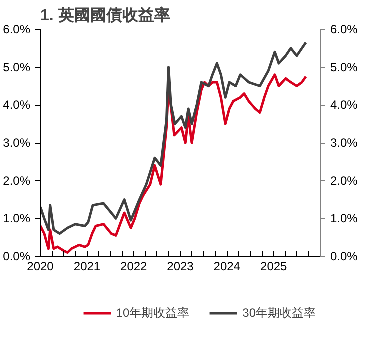 The height and width of the screenshot is (345, 378). I want to click on y-tick-label: 5.0%, so click(17, 67).